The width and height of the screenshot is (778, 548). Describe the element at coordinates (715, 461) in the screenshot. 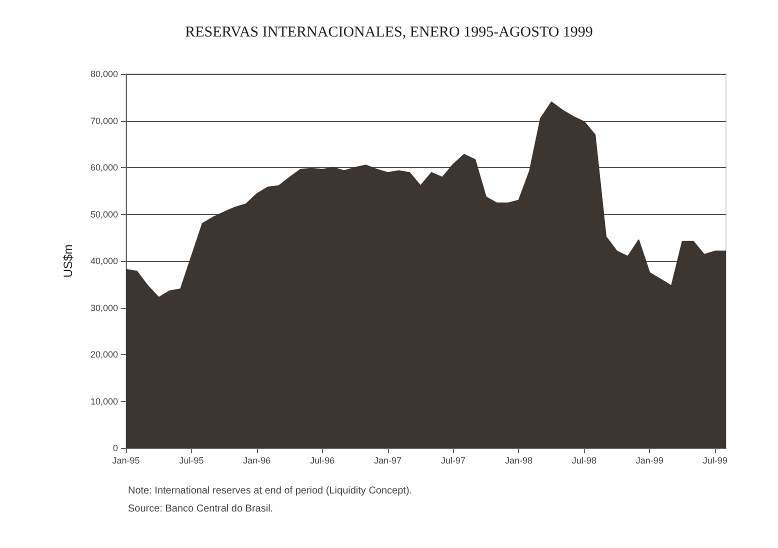

I see `x-tick-label: Jul-99` at that location.